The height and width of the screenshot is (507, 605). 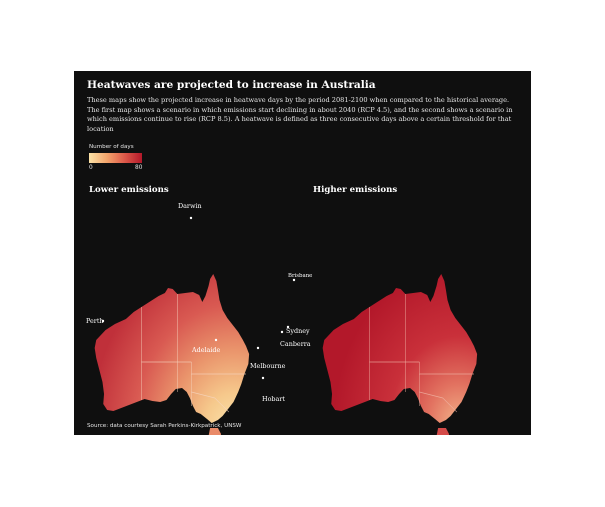 What do you see at coordinates (400, 348) in the screenshot?
I see `australia-mainland-higher` at bounding box center [400, 348].